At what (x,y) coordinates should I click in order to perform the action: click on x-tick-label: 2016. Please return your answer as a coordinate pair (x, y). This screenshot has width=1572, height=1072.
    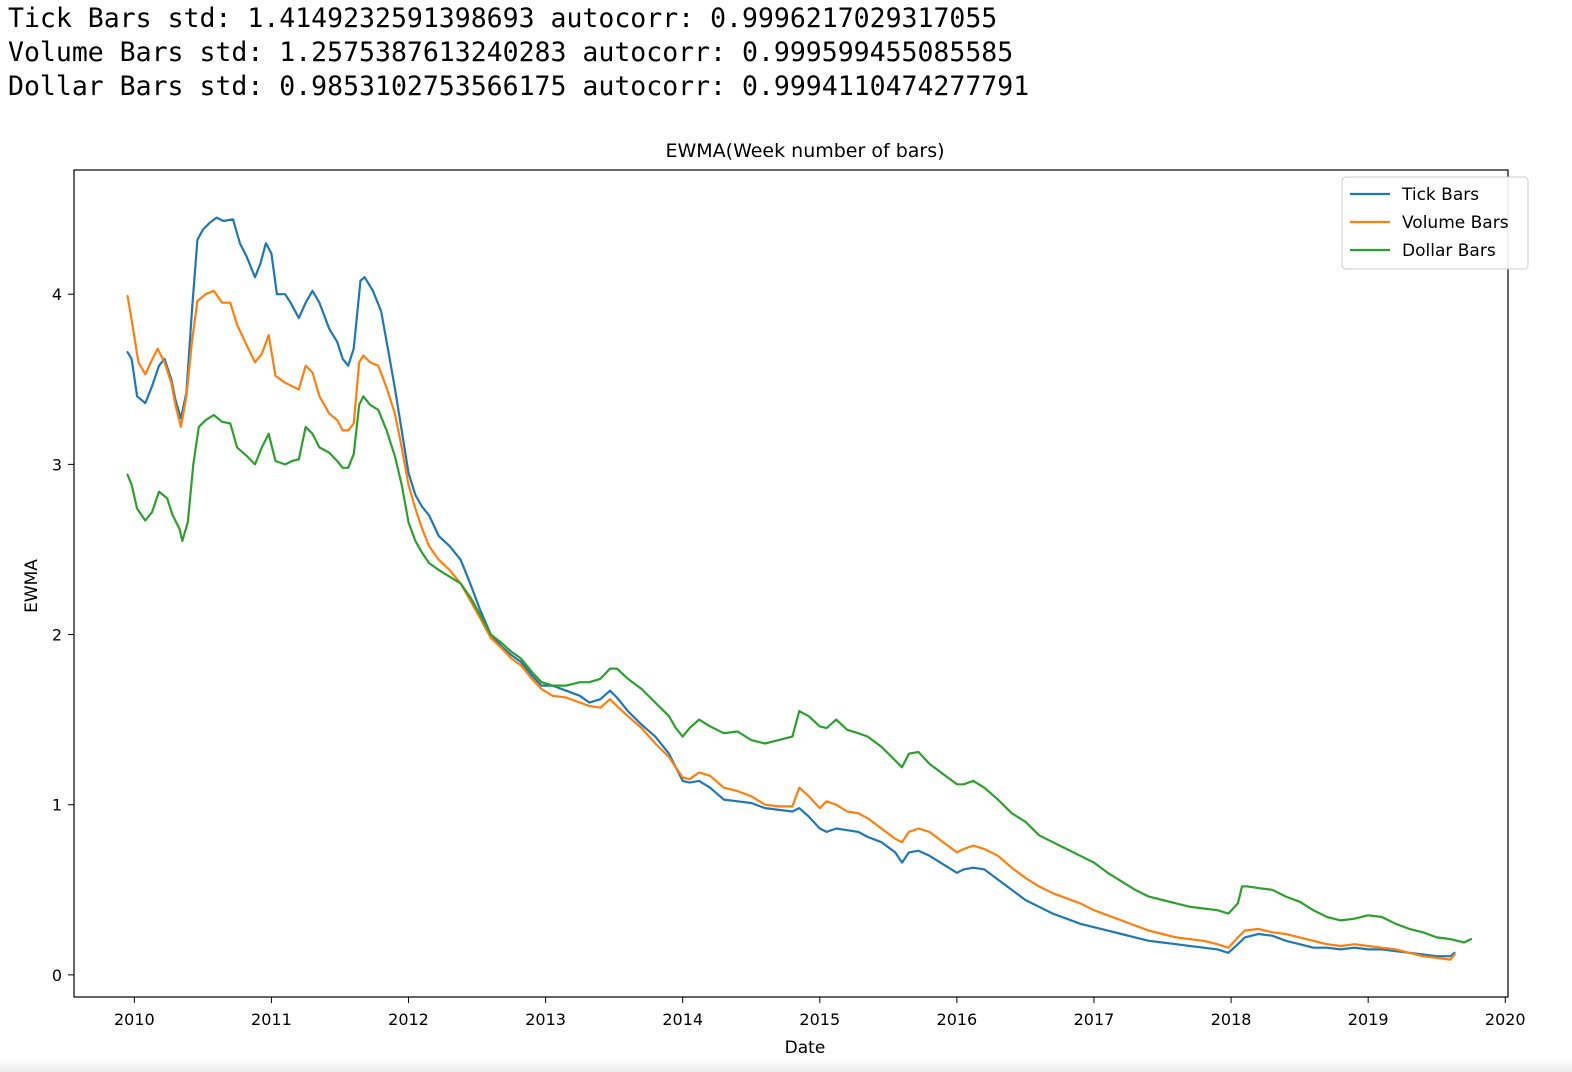
    Looking at the image, I should click on (957, 1019).